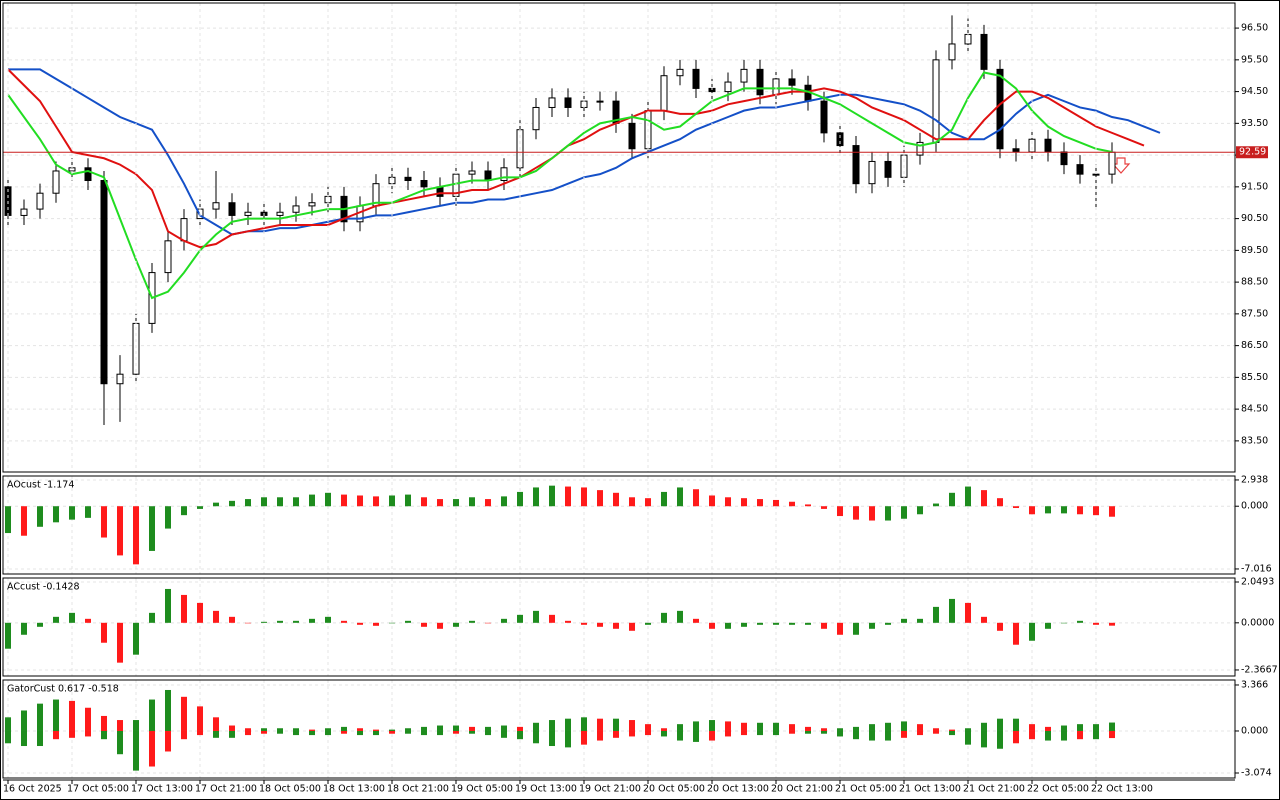 The height and width of the screenshot is (800, 1280). What do you see at coordinates (1254, 409) in the screenshot?
I see `y-tick-label: 84.50` at bounding box center [1254, 409].